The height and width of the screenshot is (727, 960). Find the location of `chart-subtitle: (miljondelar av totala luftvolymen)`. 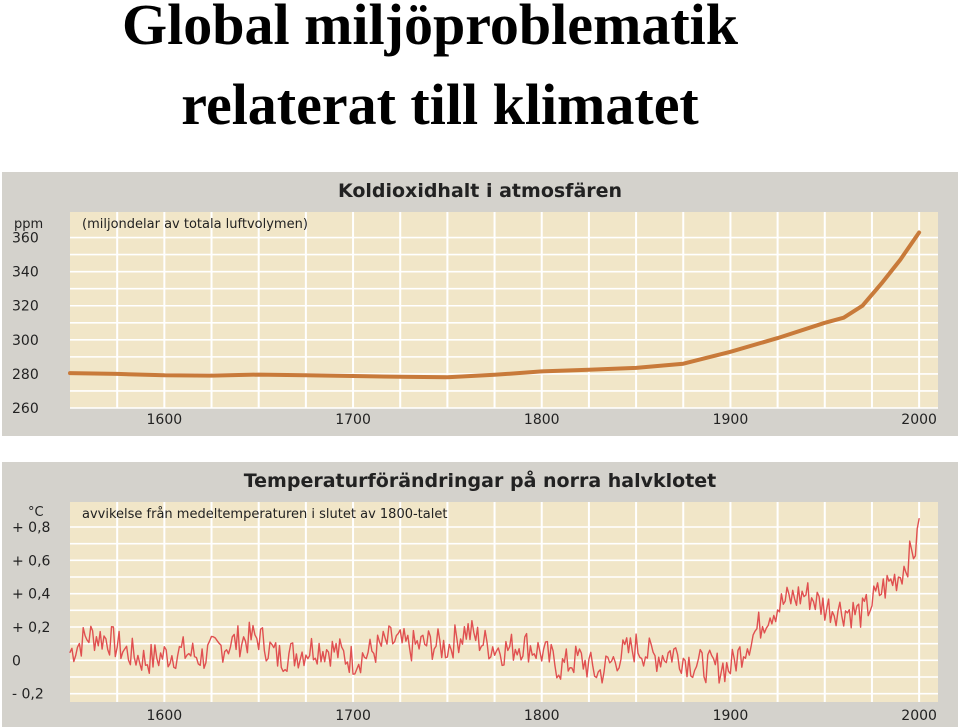

chart-subtitle: (miljondelar av totala luftvolymen) is located at coordinates (195, 224).